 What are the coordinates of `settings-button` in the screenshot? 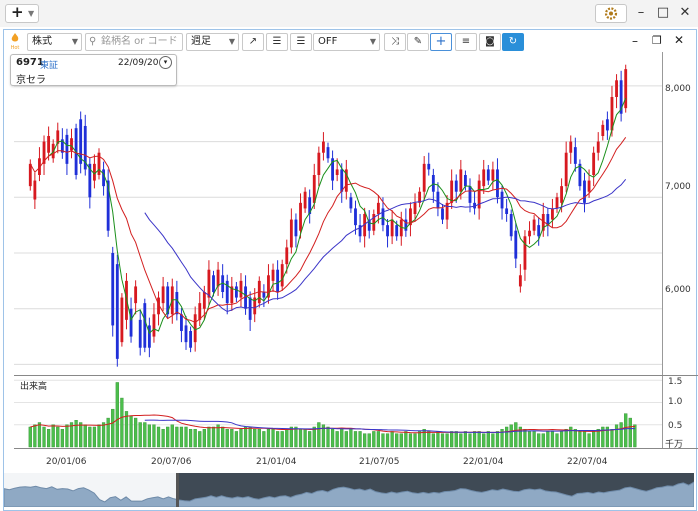 It's located at (611, 13).